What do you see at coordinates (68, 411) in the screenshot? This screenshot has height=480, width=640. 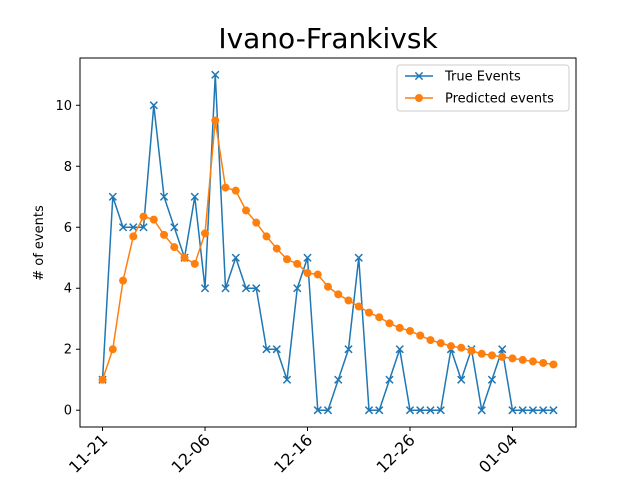 I see `y-tick-label: 0` at bounding box center [68, 411].